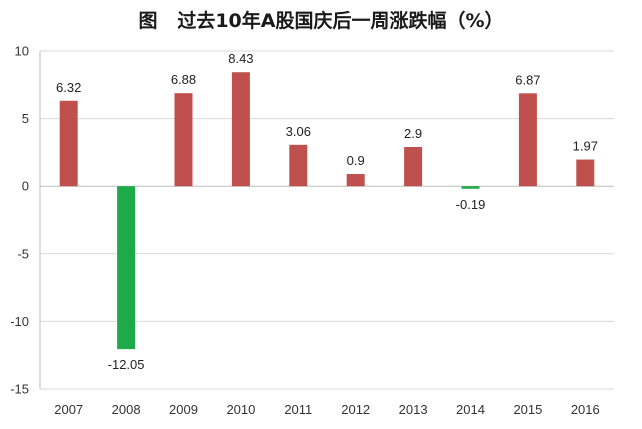  I want to click on x-tick-label: 2009, so click(183, 409).